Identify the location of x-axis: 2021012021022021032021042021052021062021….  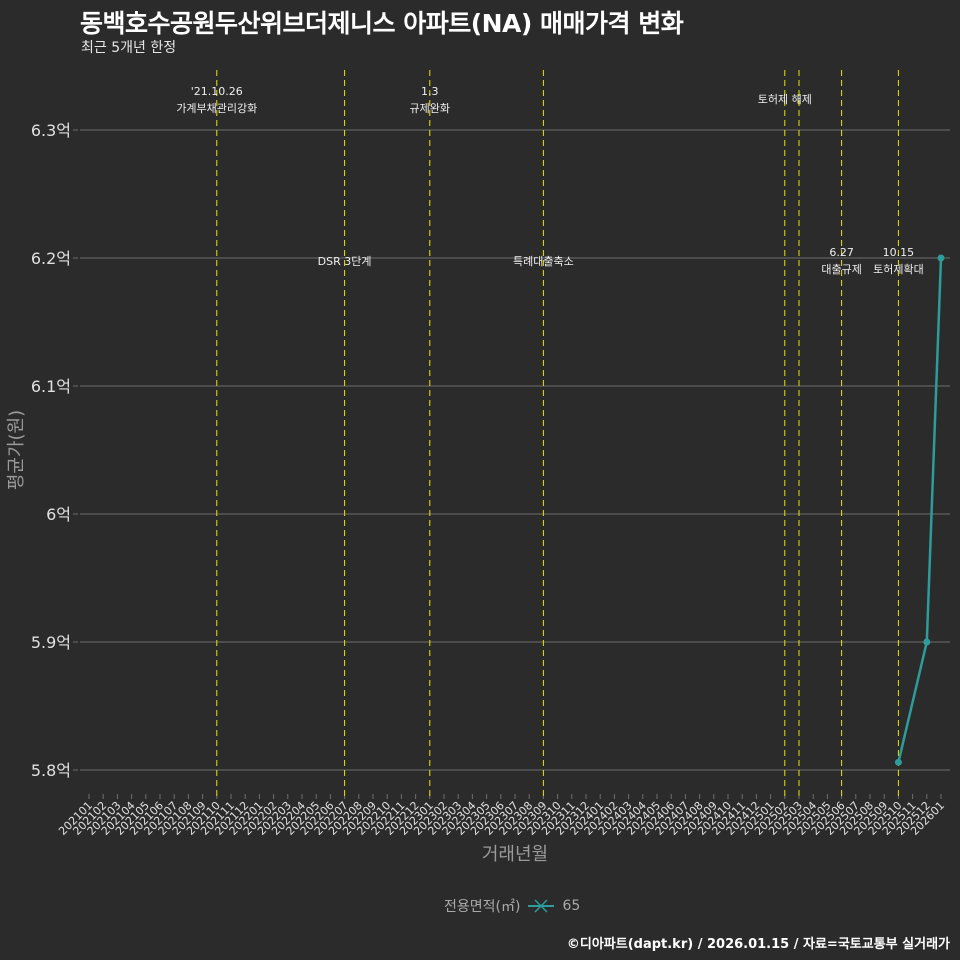
(501, 816).